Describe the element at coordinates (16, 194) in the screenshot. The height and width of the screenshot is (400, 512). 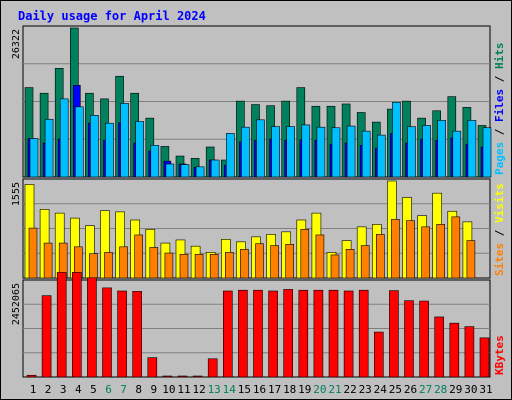
I see `y-tick-label-visits: 1555` at that location.